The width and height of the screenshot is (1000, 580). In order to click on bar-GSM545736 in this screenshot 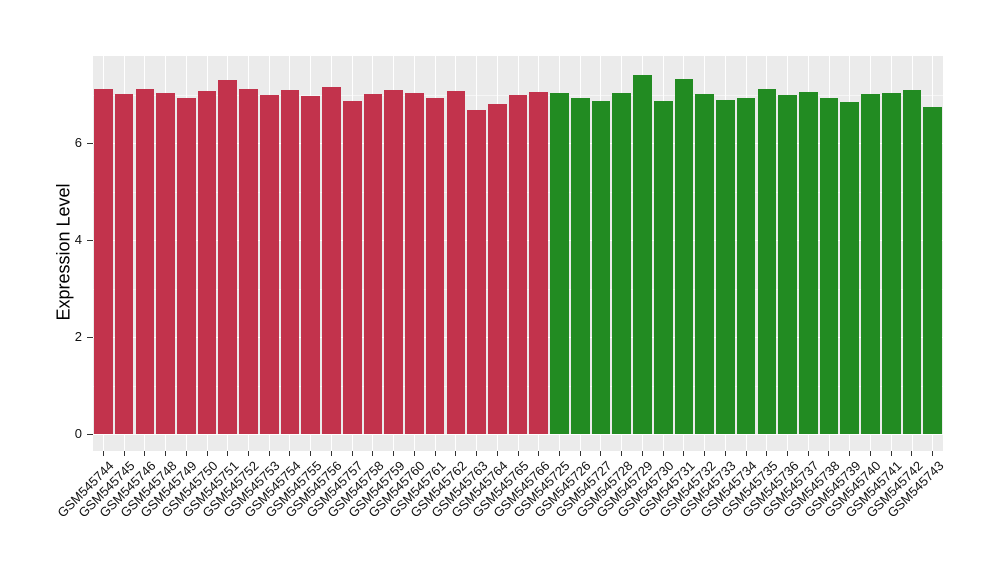, I will do `click(787, 264)`.